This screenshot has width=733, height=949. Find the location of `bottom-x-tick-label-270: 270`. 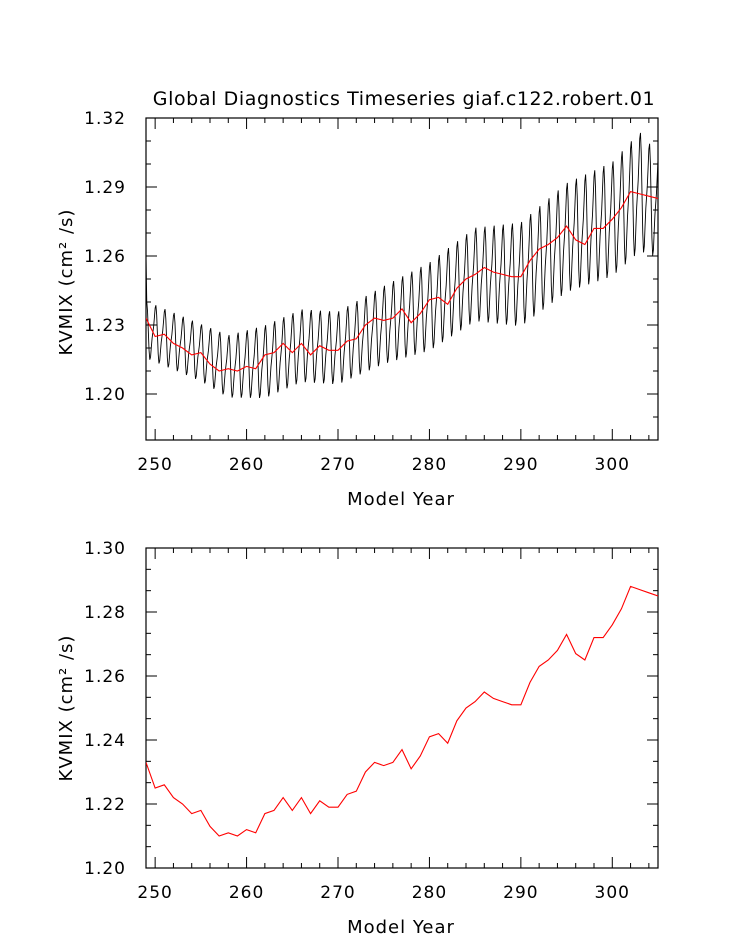

bottom-x-tick-label-270: 270 is located at coordinates (337, 893).